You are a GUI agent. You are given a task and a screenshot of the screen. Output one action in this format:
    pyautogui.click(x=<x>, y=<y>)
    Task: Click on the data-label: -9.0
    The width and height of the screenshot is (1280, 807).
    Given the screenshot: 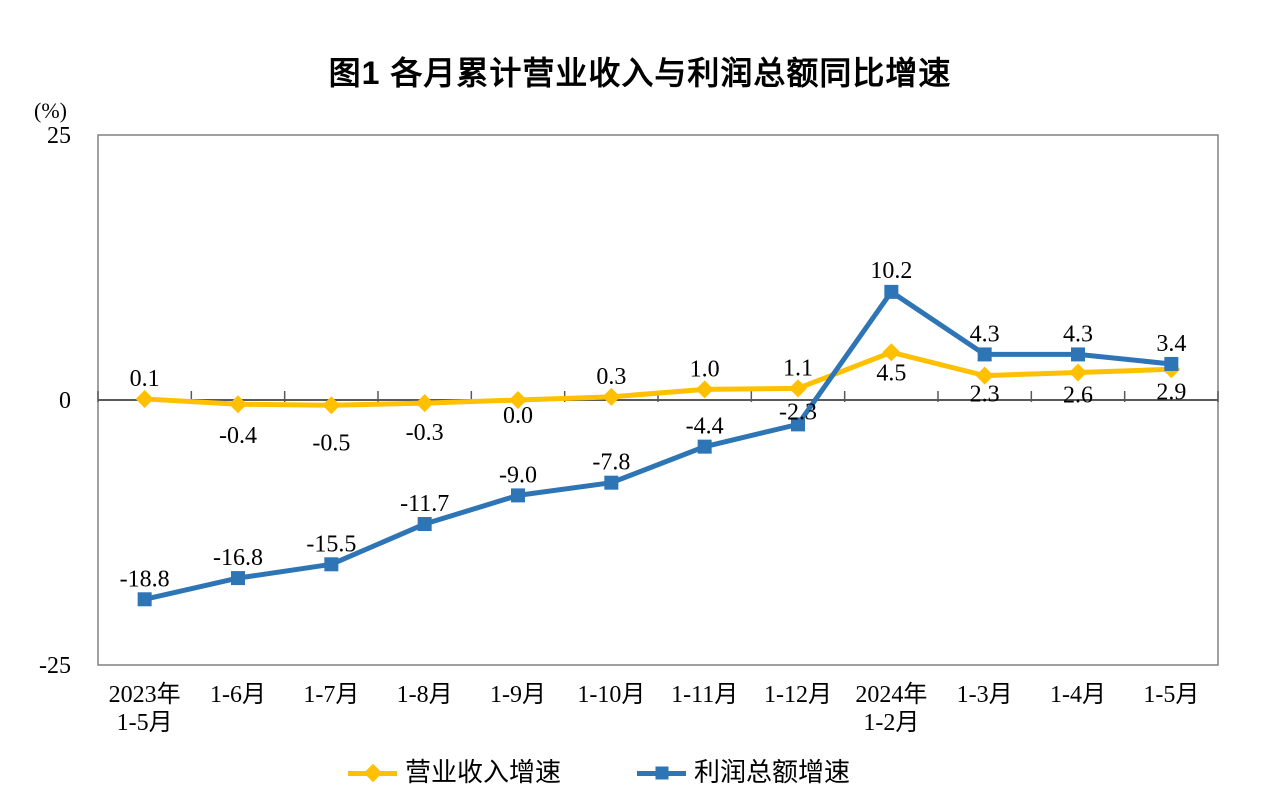 What is the action you would take?
    pyautogui.click(x=518, y=475)
    